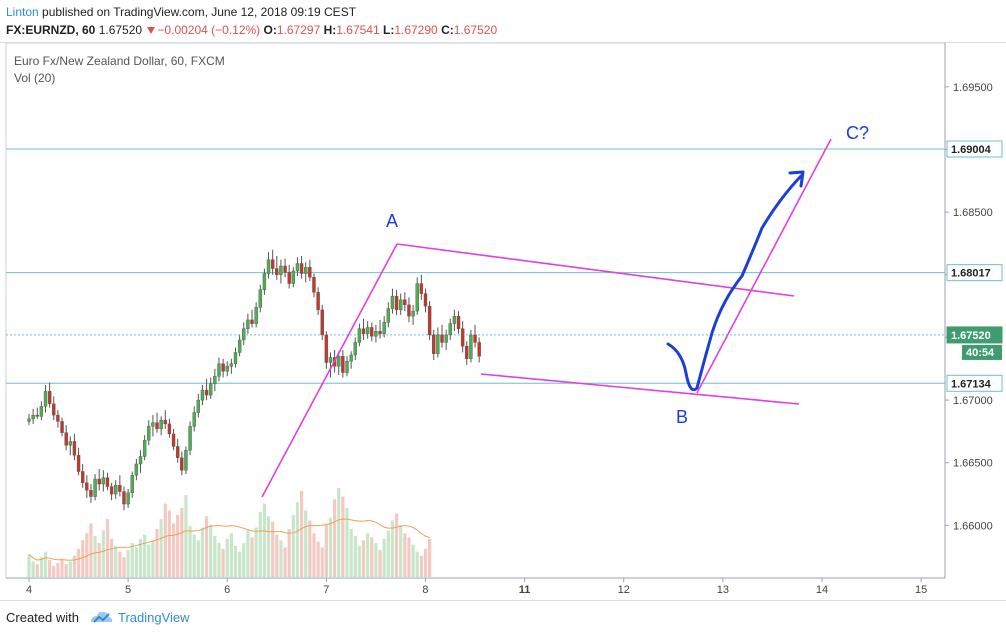  Describe the element at coordinates (51, 30) in the screenshot. I see `symbol-label: FX:EURNZD, 60` at that location.